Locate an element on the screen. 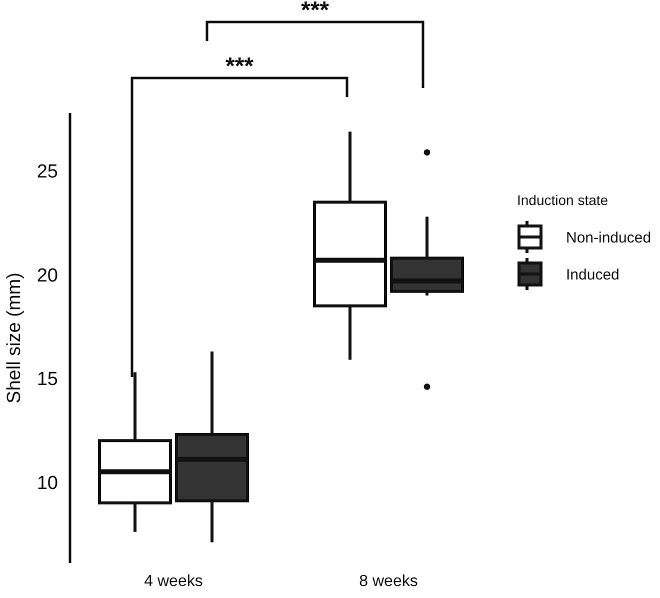 Image resolution: width=660 pixels, height=598 pixels. legend-title: Induction state is located at coordinates (562, 200).